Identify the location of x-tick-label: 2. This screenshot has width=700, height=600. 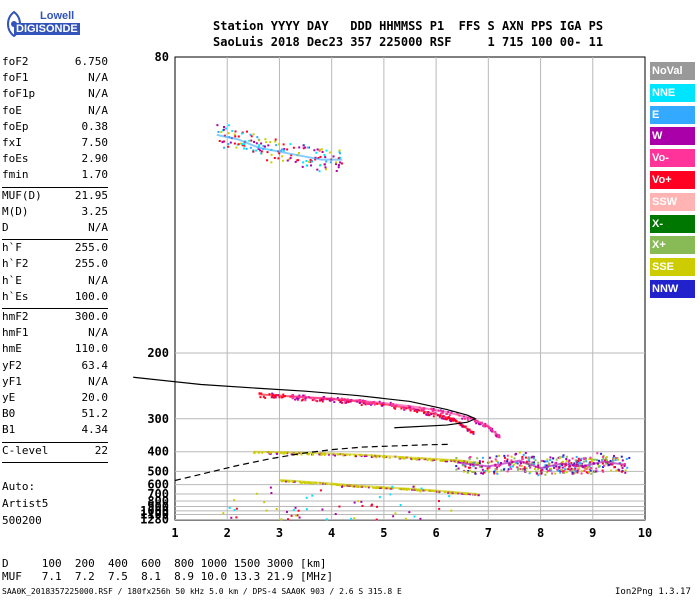
(227, 533).